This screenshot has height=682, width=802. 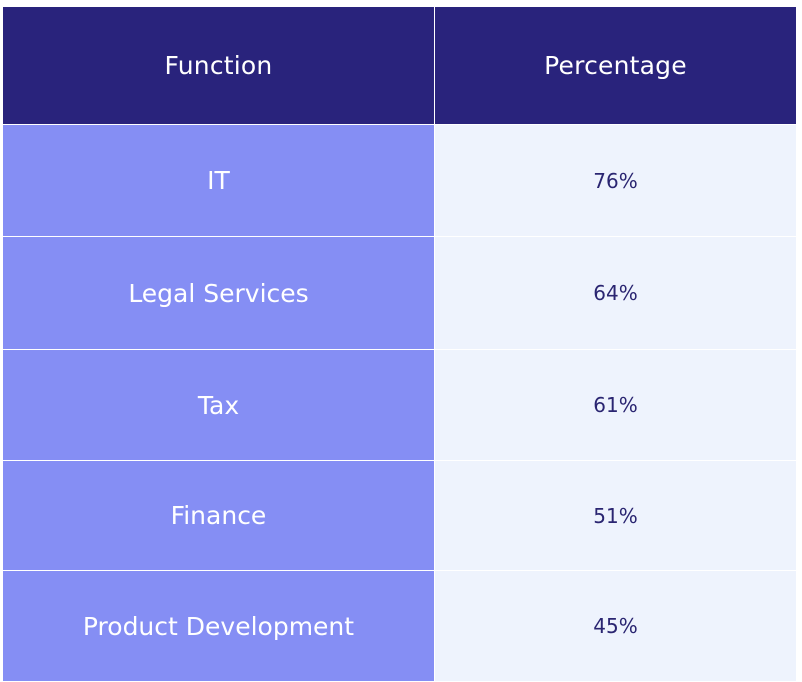 What do you see at coordinates (218, 515) in the screenshot?
I see `row-4-function: Finance` at bounding box center [218, 515].